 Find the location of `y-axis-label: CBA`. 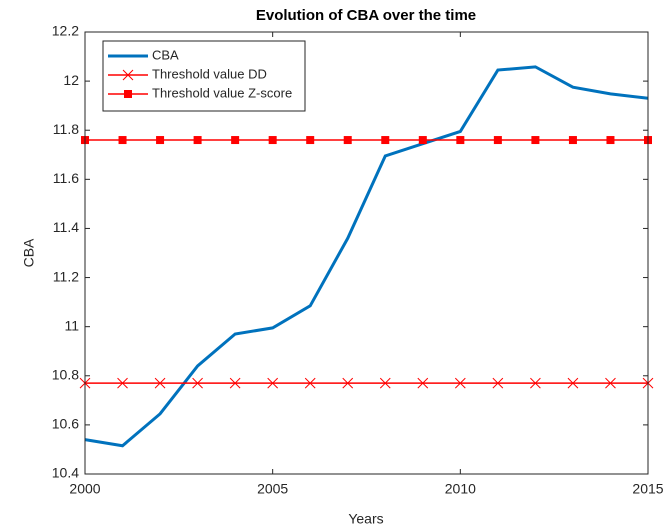

y-axis-label: CBA is located at coordinates (29, 252).